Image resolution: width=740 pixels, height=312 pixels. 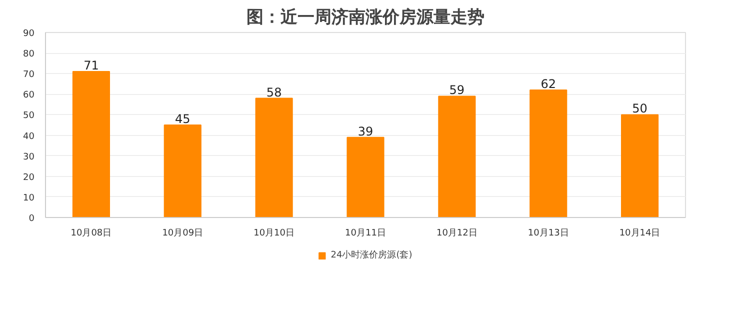 What do you see at coordinates (29, 177) in the screenshot?
I see `y-tick-label: 20` at bounding box center [29, 177].